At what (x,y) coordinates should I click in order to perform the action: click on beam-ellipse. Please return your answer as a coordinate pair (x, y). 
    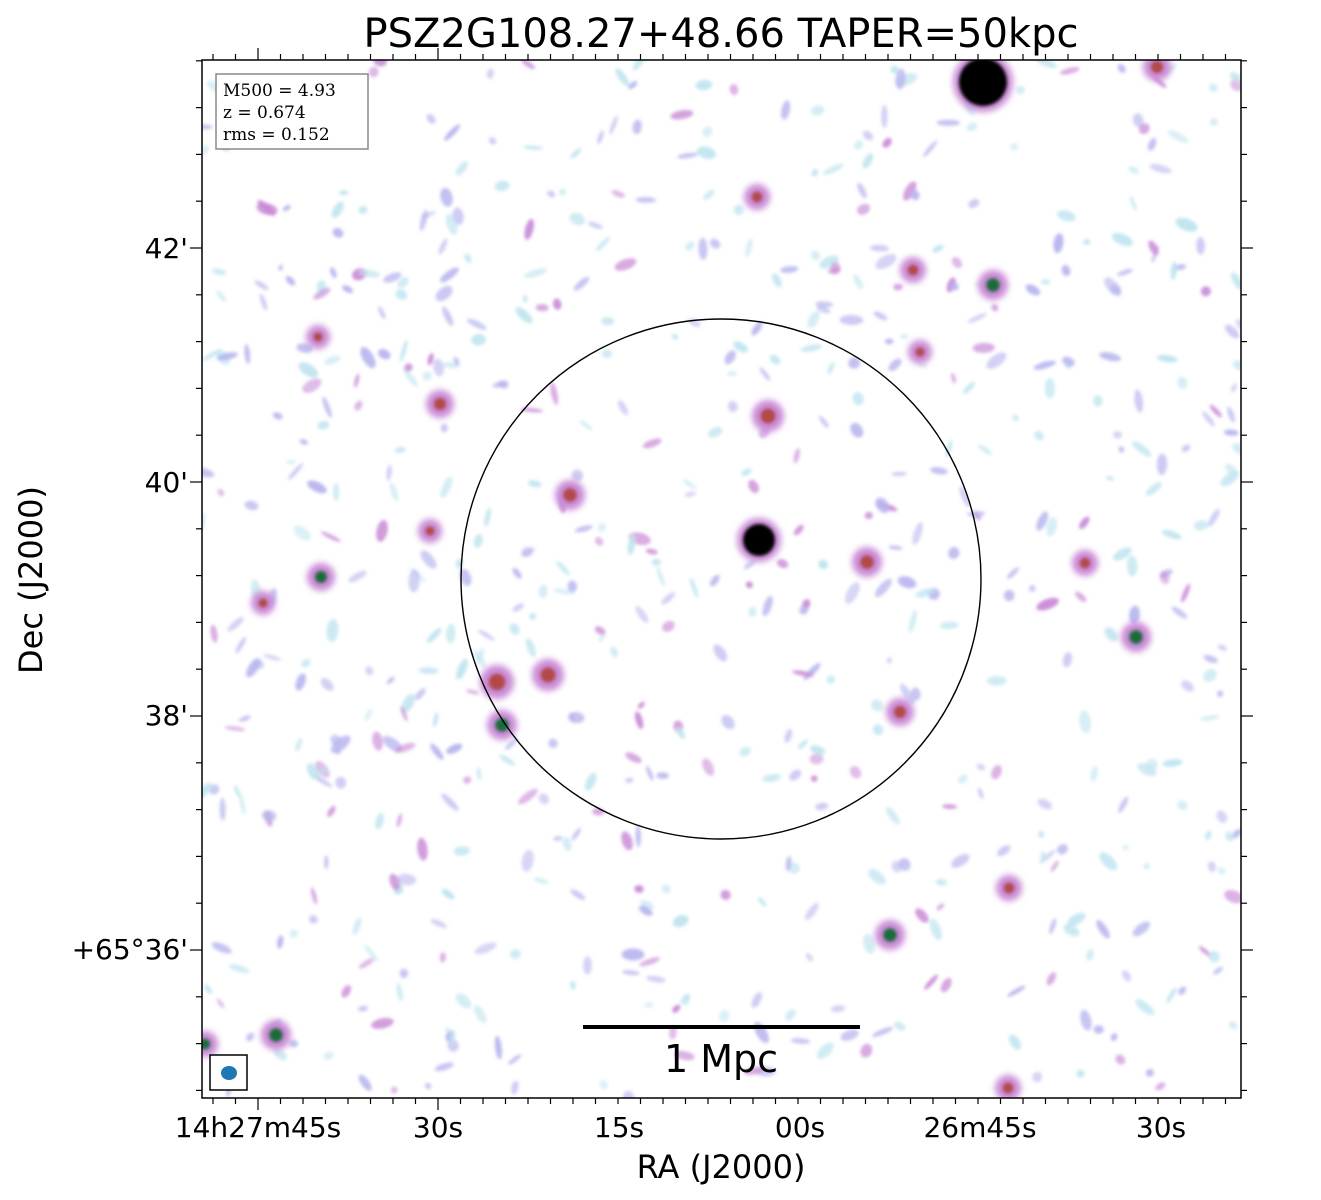
    Looking at the image, I should click on (229, 1073).